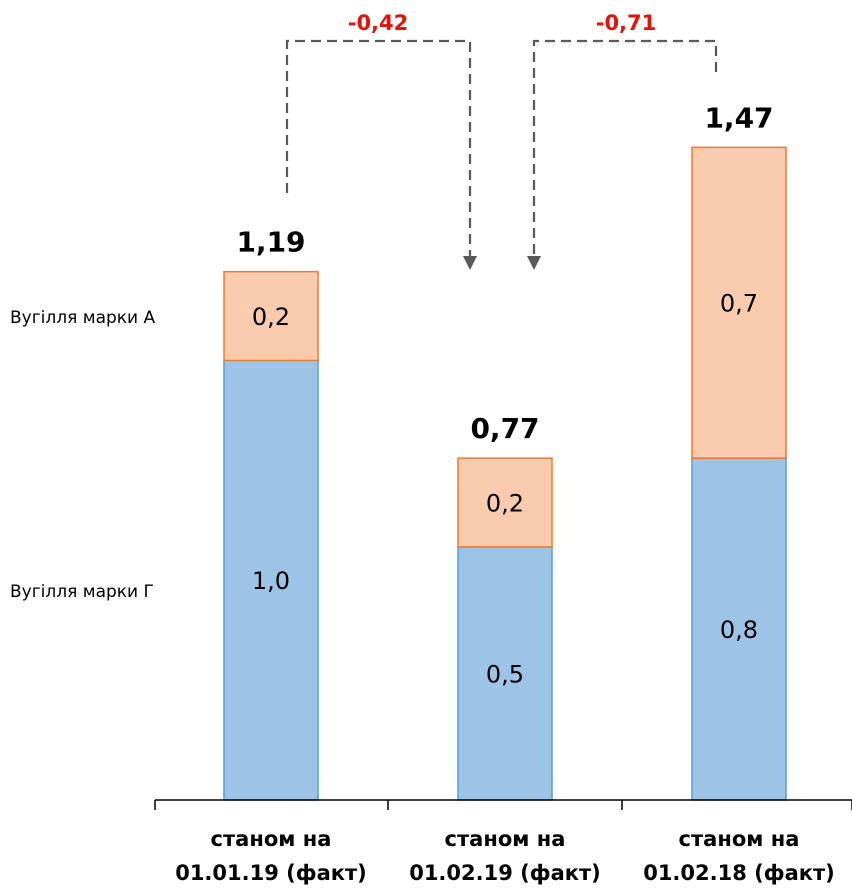 The image size is (852, 888). I want to click on delta-label-2: -0,71, so click(626, 23).